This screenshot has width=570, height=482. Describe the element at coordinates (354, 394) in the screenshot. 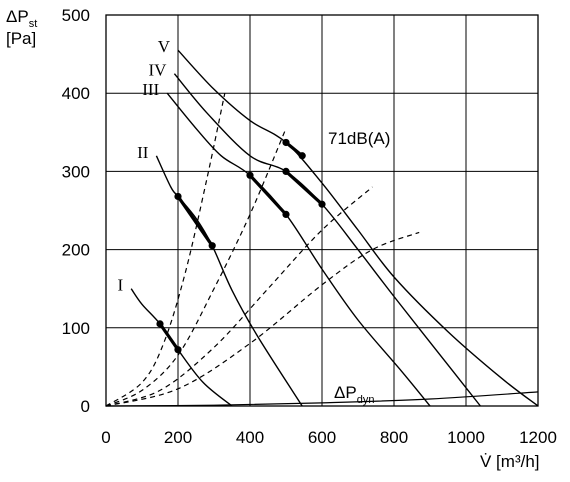

I see `dynamic-pressure-label: ΔPdyn` at that location.